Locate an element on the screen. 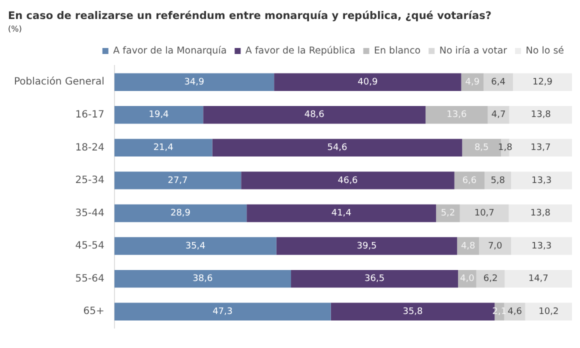 The image size is (580, 348). data-label: 27,7 is located at coordinates (178, 181).